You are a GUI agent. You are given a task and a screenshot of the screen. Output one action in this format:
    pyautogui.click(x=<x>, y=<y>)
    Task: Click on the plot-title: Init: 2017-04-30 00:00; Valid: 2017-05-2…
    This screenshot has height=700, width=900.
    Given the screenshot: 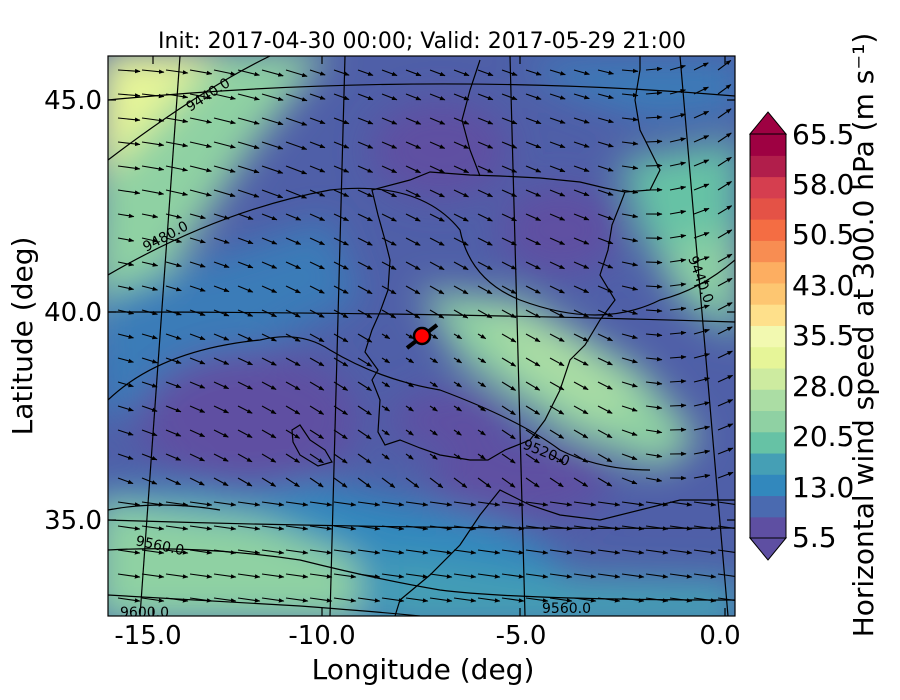 What is the action you would take?
    pyautogui.click(x=422, y=41)
    